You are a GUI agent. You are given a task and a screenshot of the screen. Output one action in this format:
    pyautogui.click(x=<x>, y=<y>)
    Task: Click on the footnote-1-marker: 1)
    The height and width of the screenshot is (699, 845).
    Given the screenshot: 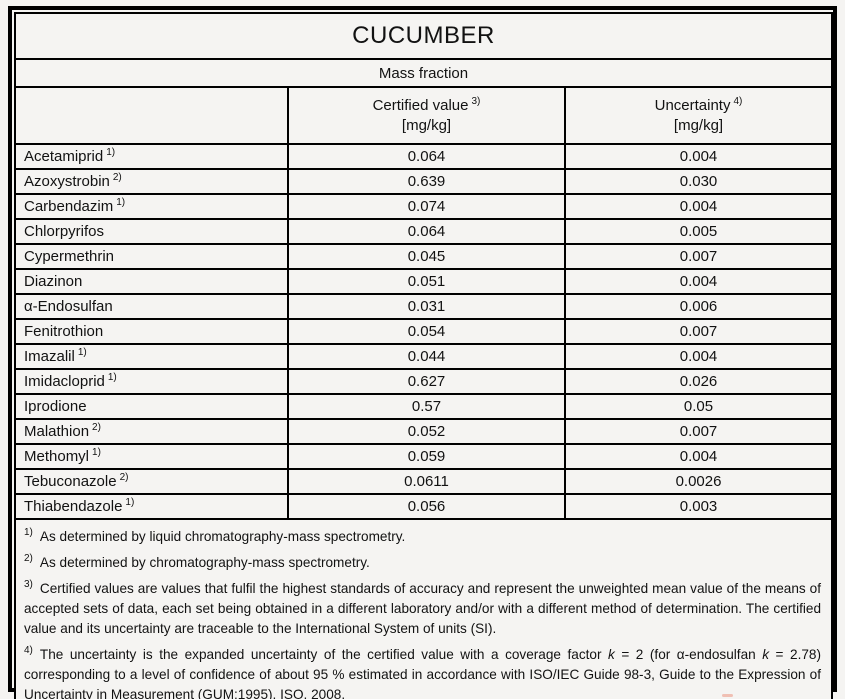 What is the action you would take?
    pyautogui.click(x=28, y=533)
    